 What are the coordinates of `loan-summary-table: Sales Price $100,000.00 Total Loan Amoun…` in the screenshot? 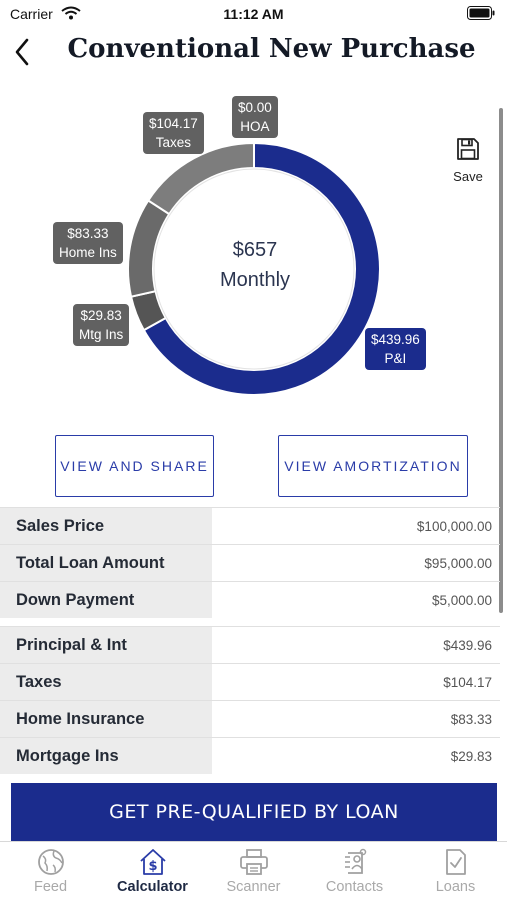 It's located at (250, 562).